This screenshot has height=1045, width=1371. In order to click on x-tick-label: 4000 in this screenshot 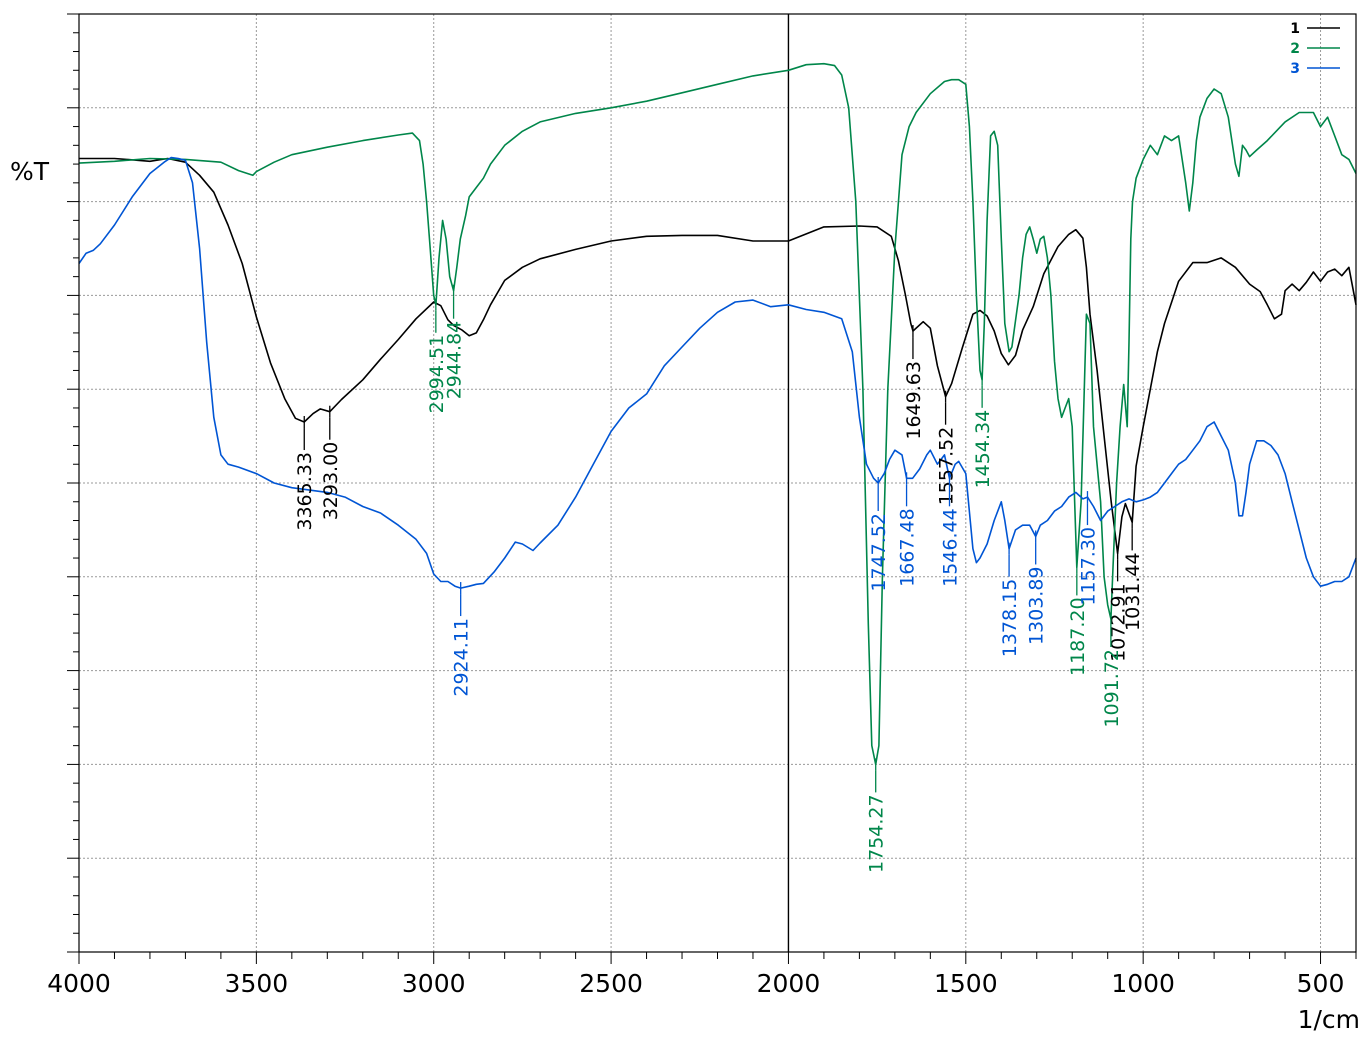, I will do `click(79, 983)`.